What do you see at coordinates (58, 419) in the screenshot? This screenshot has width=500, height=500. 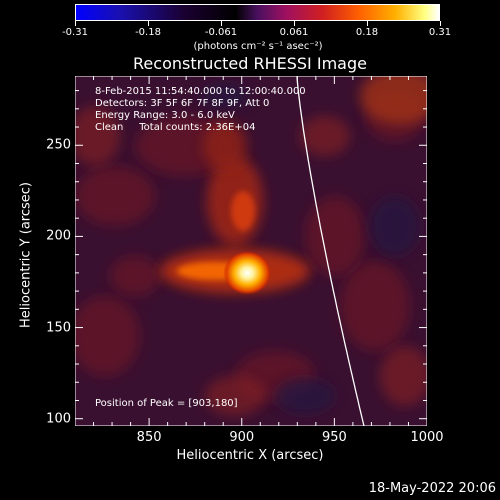 I see `y-tick-label: 100` at bounding box center [58, 419].